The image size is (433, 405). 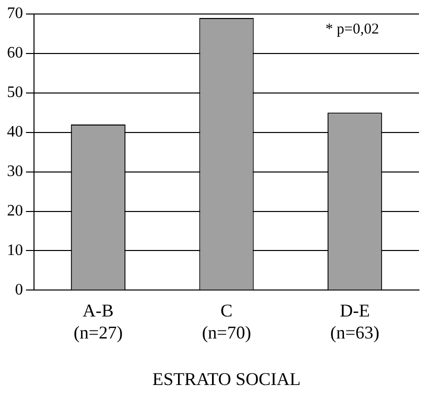 I want to click on y-tick-label: 60, so click(x=15, y=53).